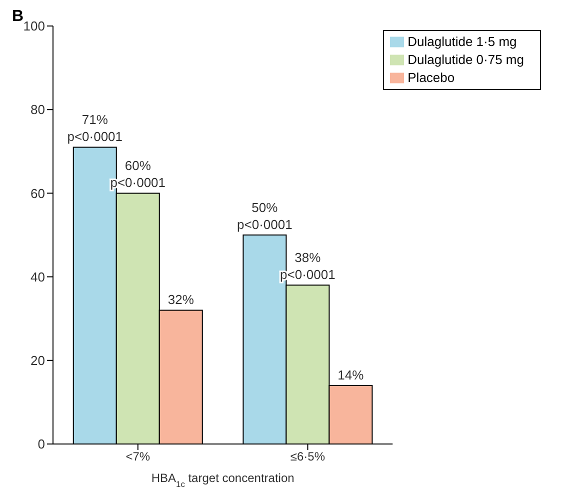  Describe the element at coordinates (95, 128) in the screenshot. I see `data-label: 71% p<0·0001` at that location.